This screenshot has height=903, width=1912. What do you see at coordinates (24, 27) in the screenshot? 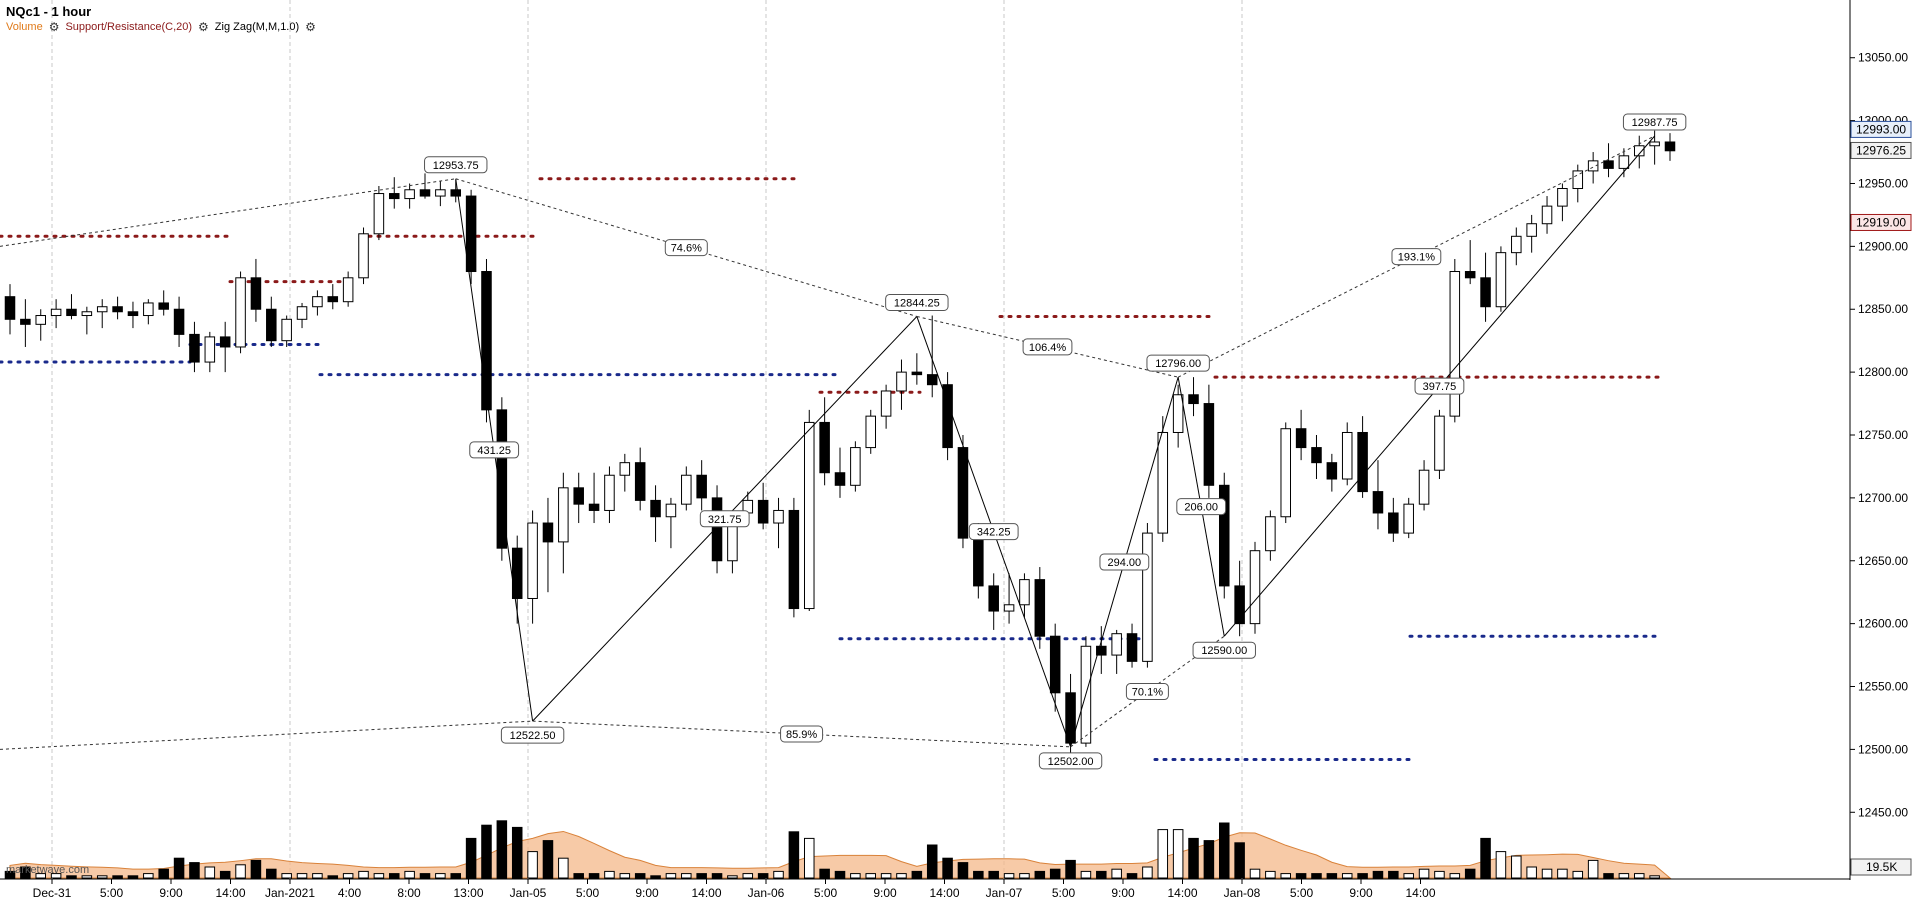
I see `indicator-volume: Volume` at bounding box center [24, 27].